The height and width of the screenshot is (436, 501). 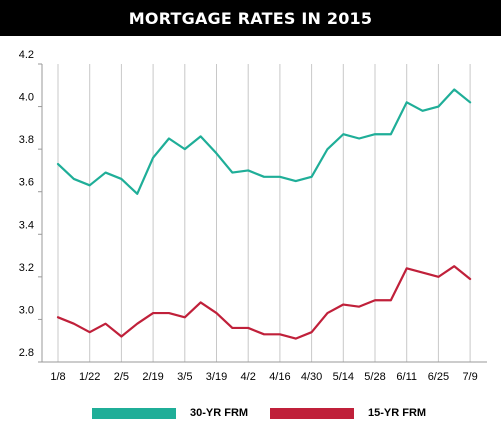 What do you see at coordinates (374, 377) in the screenshot?
I see `x-tick-label: 5/28` at bounding box center [374, 377].